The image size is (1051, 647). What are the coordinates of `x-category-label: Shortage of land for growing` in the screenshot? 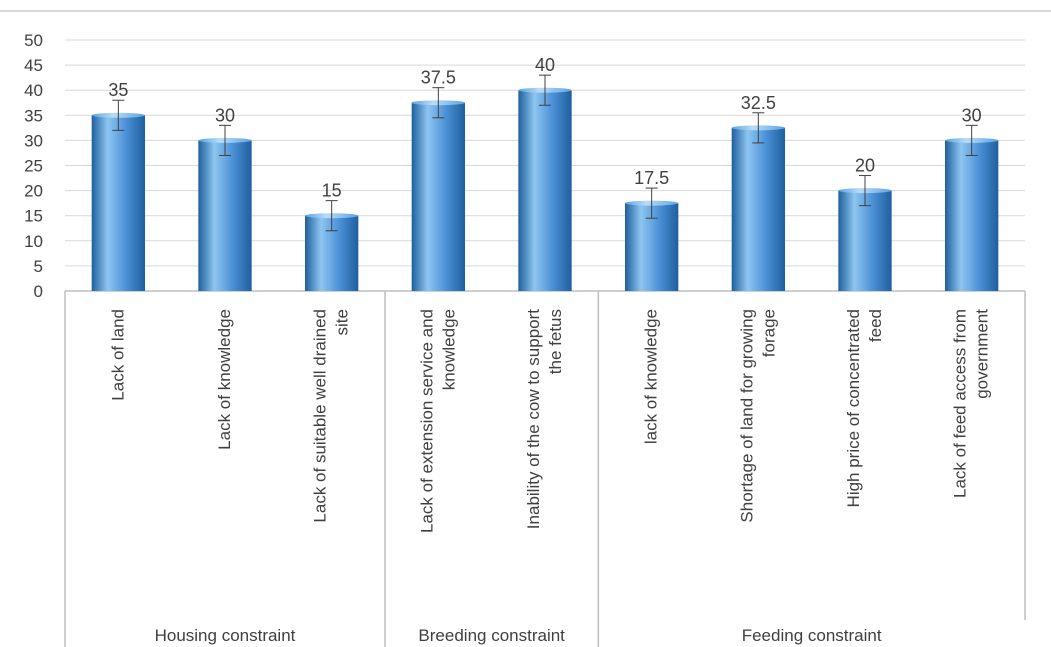 It's located at (746, 416).